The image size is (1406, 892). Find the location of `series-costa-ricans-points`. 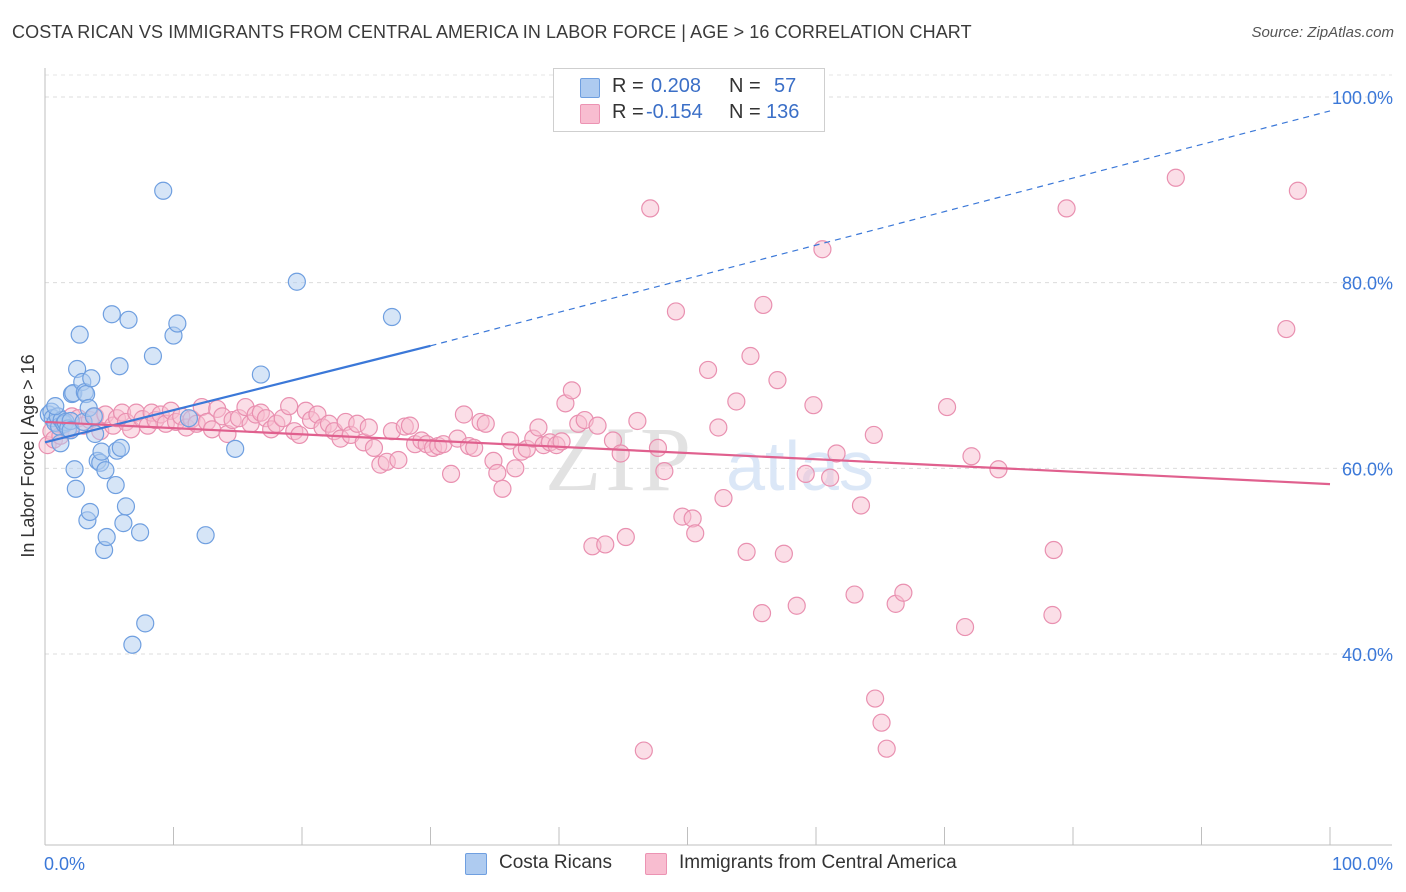

series-costa-ricans-points is located at coordinates (220, 417).